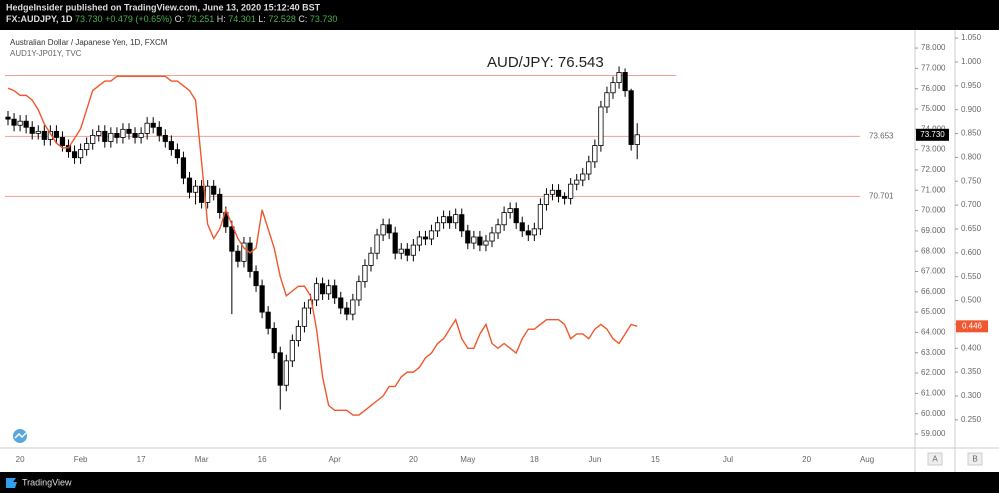 The image size is (999, 493). I want to click on y2-tick-label: 0.550, so click(971, 276).